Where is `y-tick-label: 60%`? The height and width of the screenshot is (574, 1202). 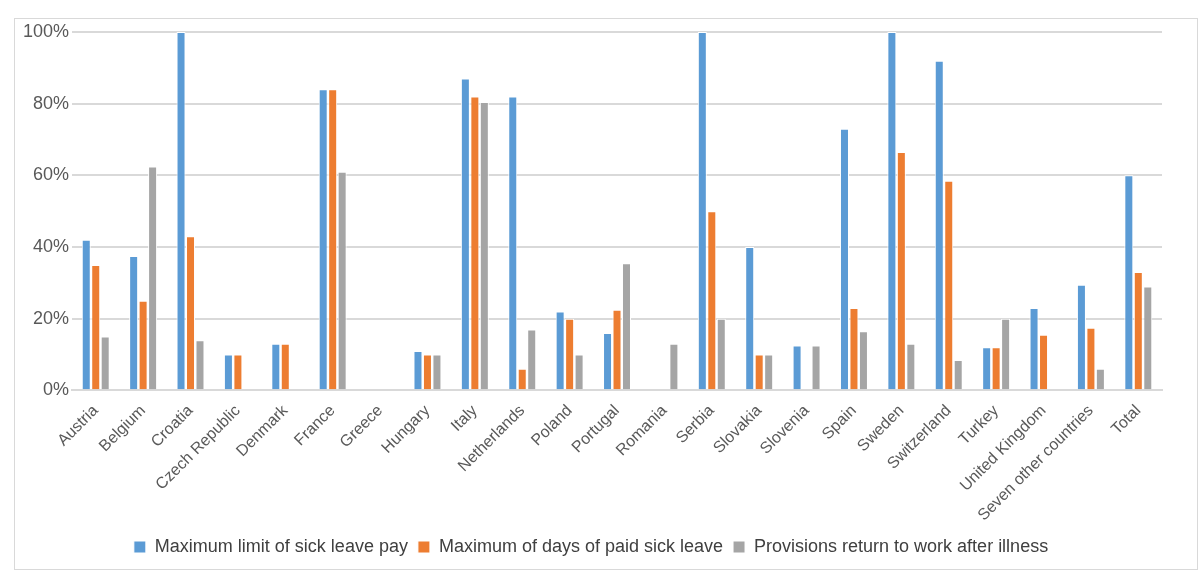 y-tick-label: 60% is located at coordinates (51, 174).